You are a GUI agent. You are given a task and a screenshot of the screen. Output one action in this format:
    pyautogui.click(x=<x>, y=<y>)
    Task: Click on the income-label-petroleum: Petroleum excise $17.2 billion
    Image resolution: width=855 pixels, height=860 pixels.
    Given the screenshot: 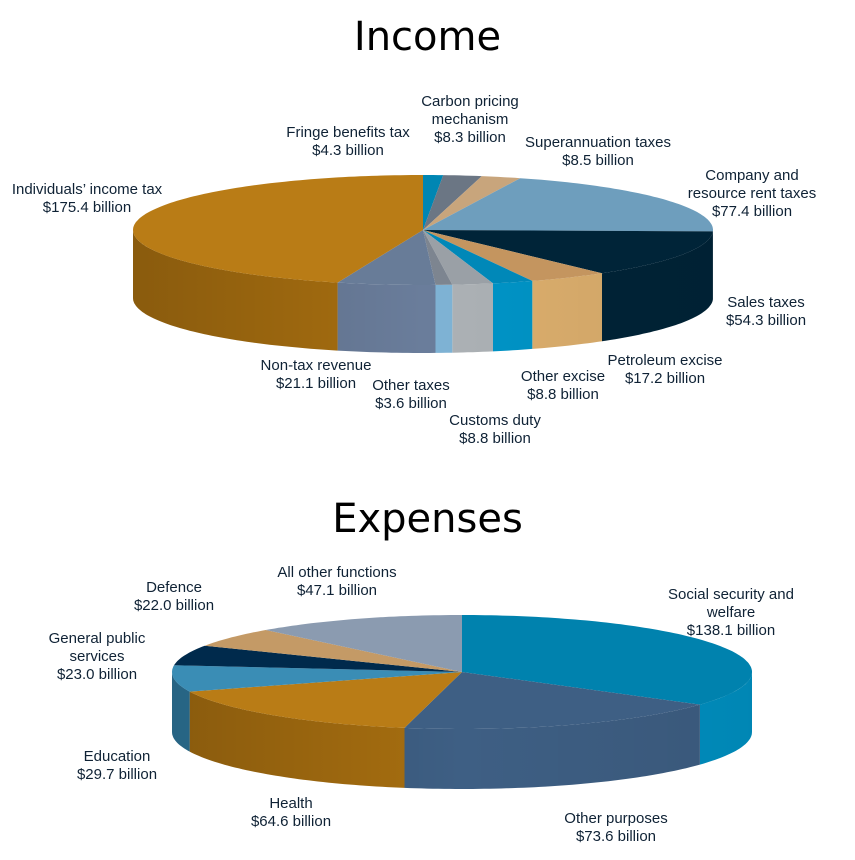 What is the action you would take?
    pyautogui.click(x=665, y=369)
    